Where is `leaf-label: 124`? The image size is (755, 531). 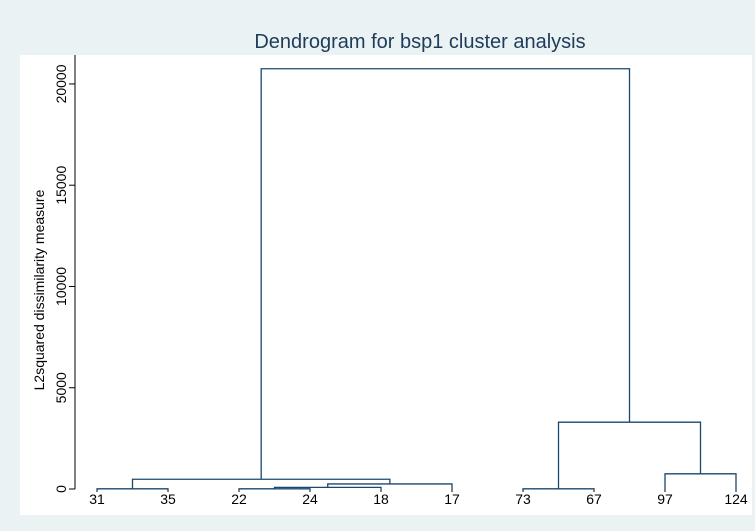 leaf-label: 124 is located at coordinates (736, 499).